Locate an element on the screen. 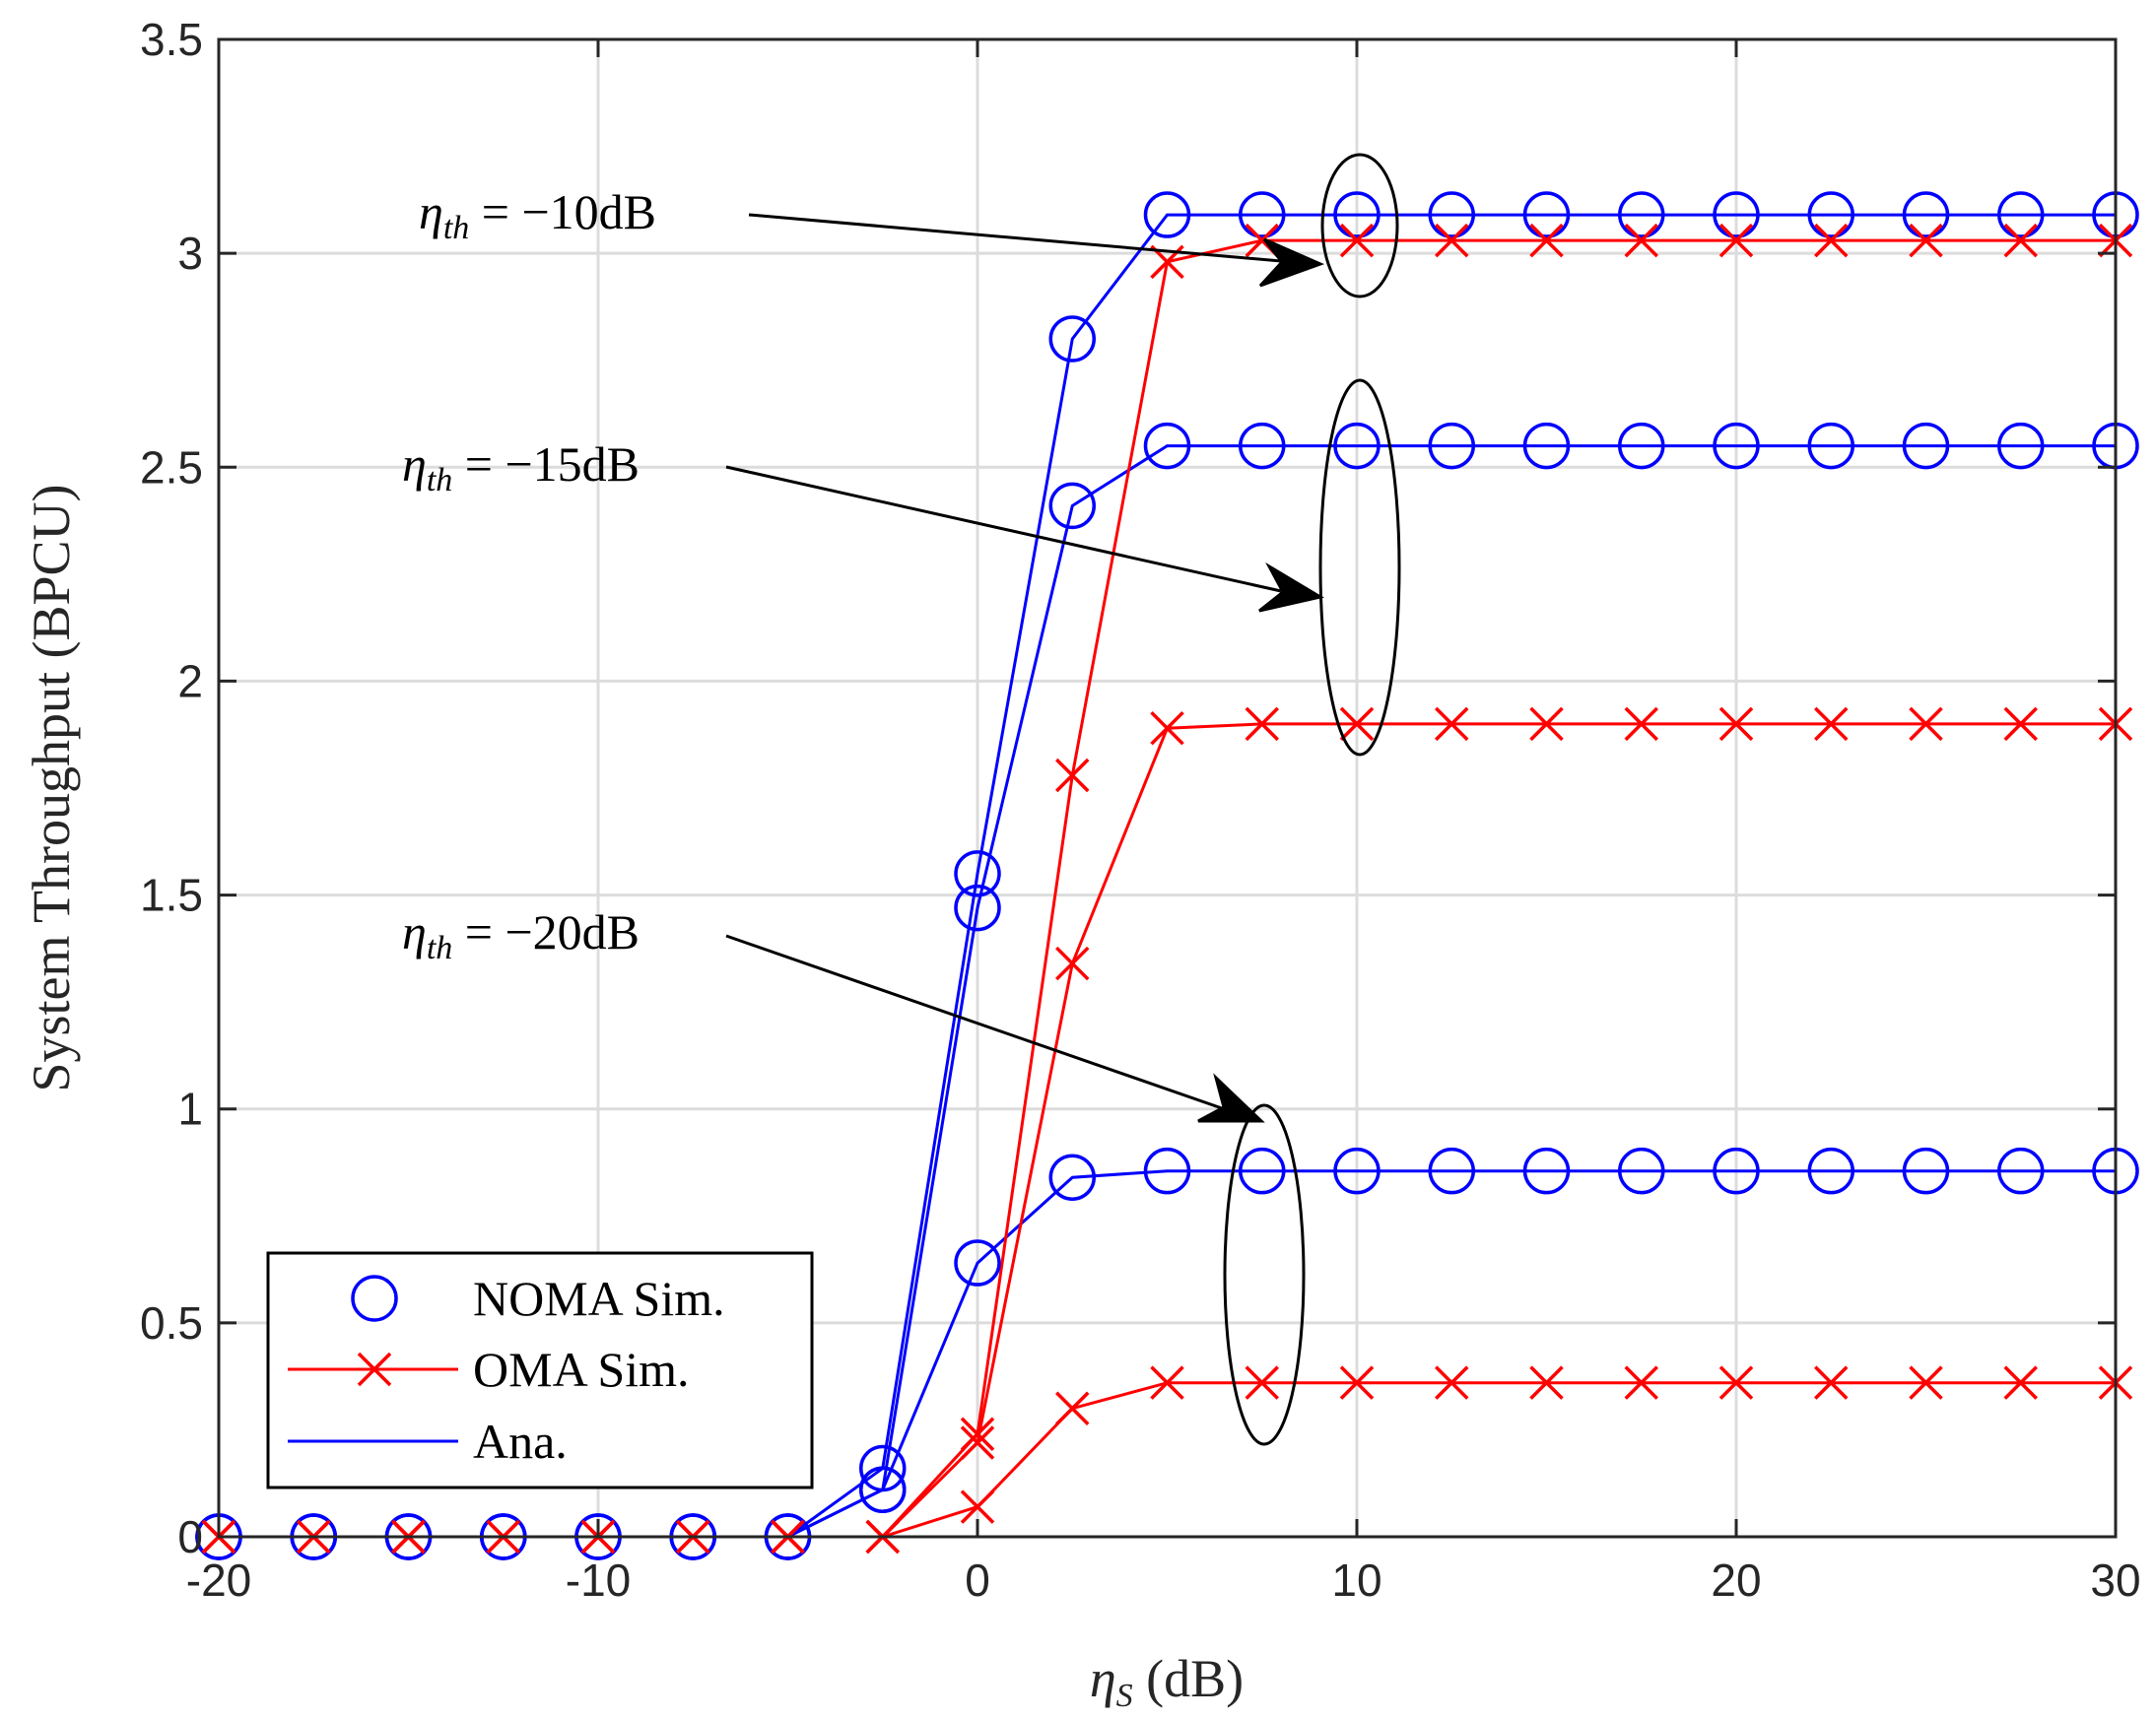  y-tick-label: 3 is located at coordinates (190, 253).